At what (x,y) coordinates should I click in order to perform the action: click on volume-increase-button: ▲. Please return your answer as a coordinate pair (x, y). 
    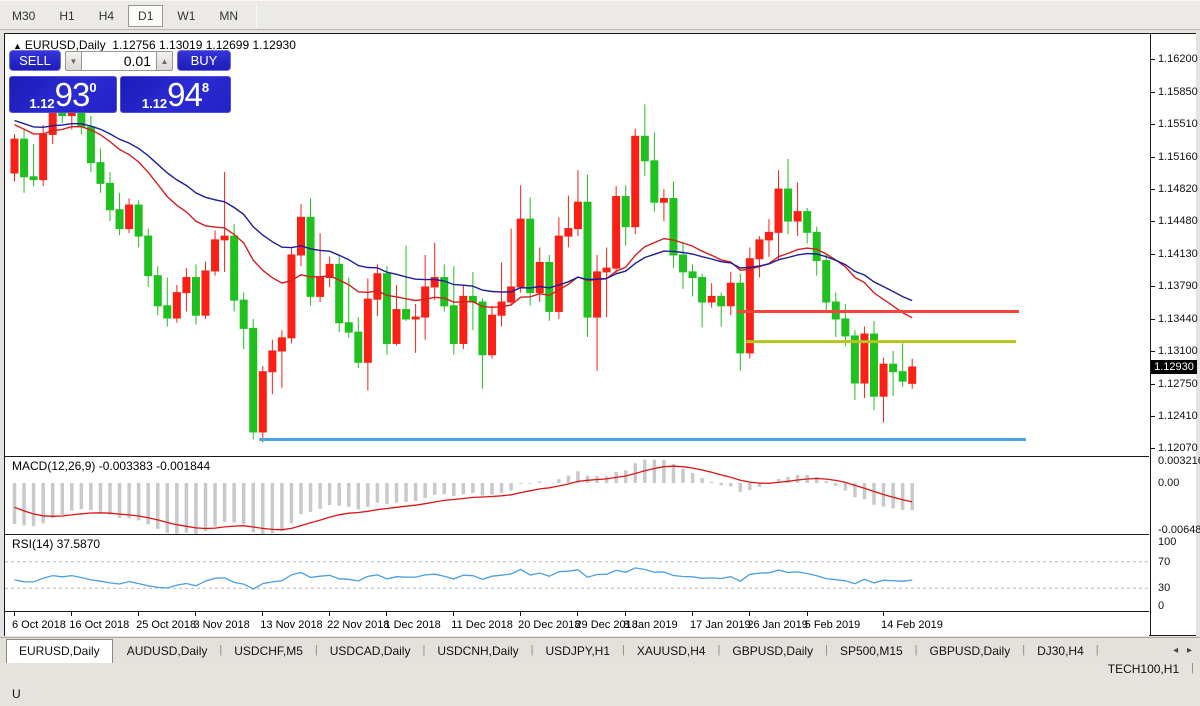
    Looking at the image, I should click on (164, 61).